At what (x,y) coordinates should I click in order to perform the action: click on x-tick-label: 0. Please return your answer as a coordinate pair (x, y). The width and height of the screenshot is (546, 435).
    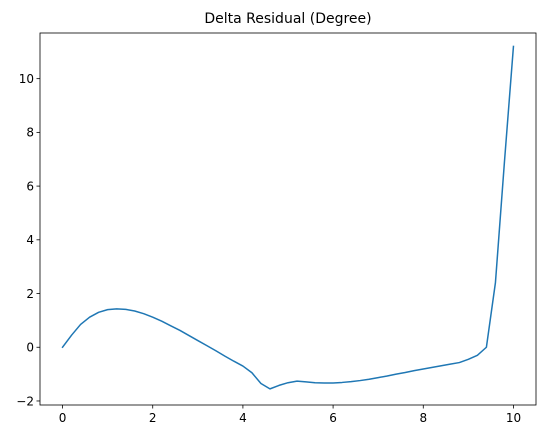
    Looking at the image, I should click on (63, 418).